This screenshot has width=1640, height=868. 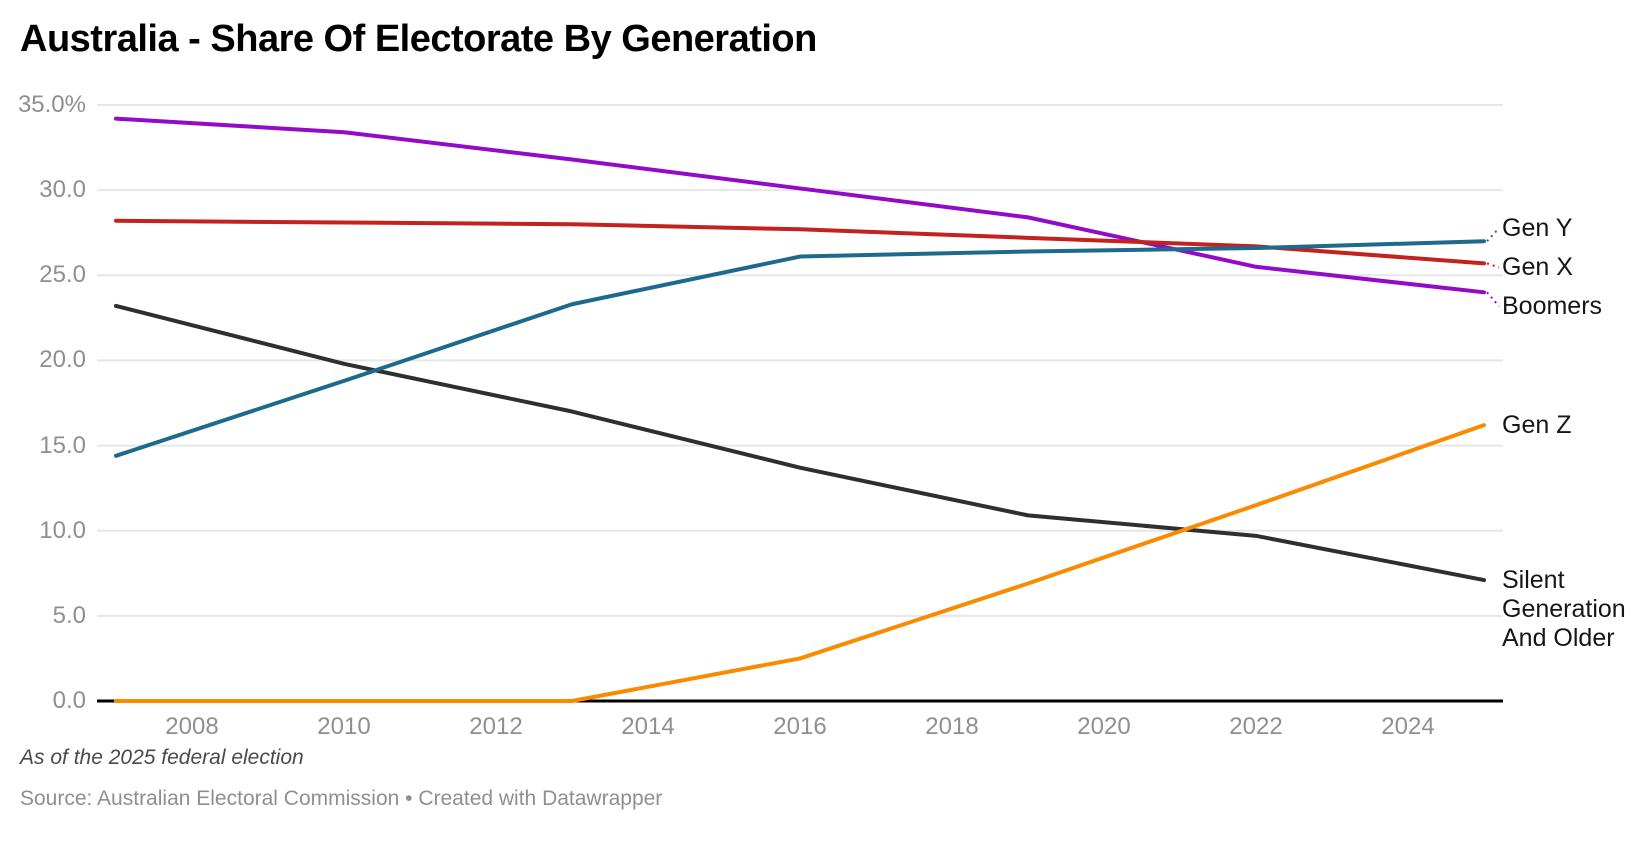 I want to click on series-end-label: Gen Y, so click(x=1570, y=228).